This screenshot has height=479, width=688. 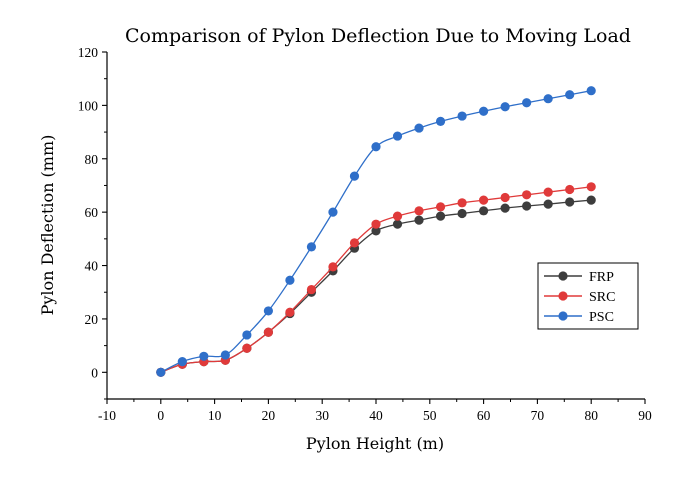 What do you see at coordinates (322, 415) in the screenshot?
I see `x-tick-label: 30` at bounding box center [322, 415].